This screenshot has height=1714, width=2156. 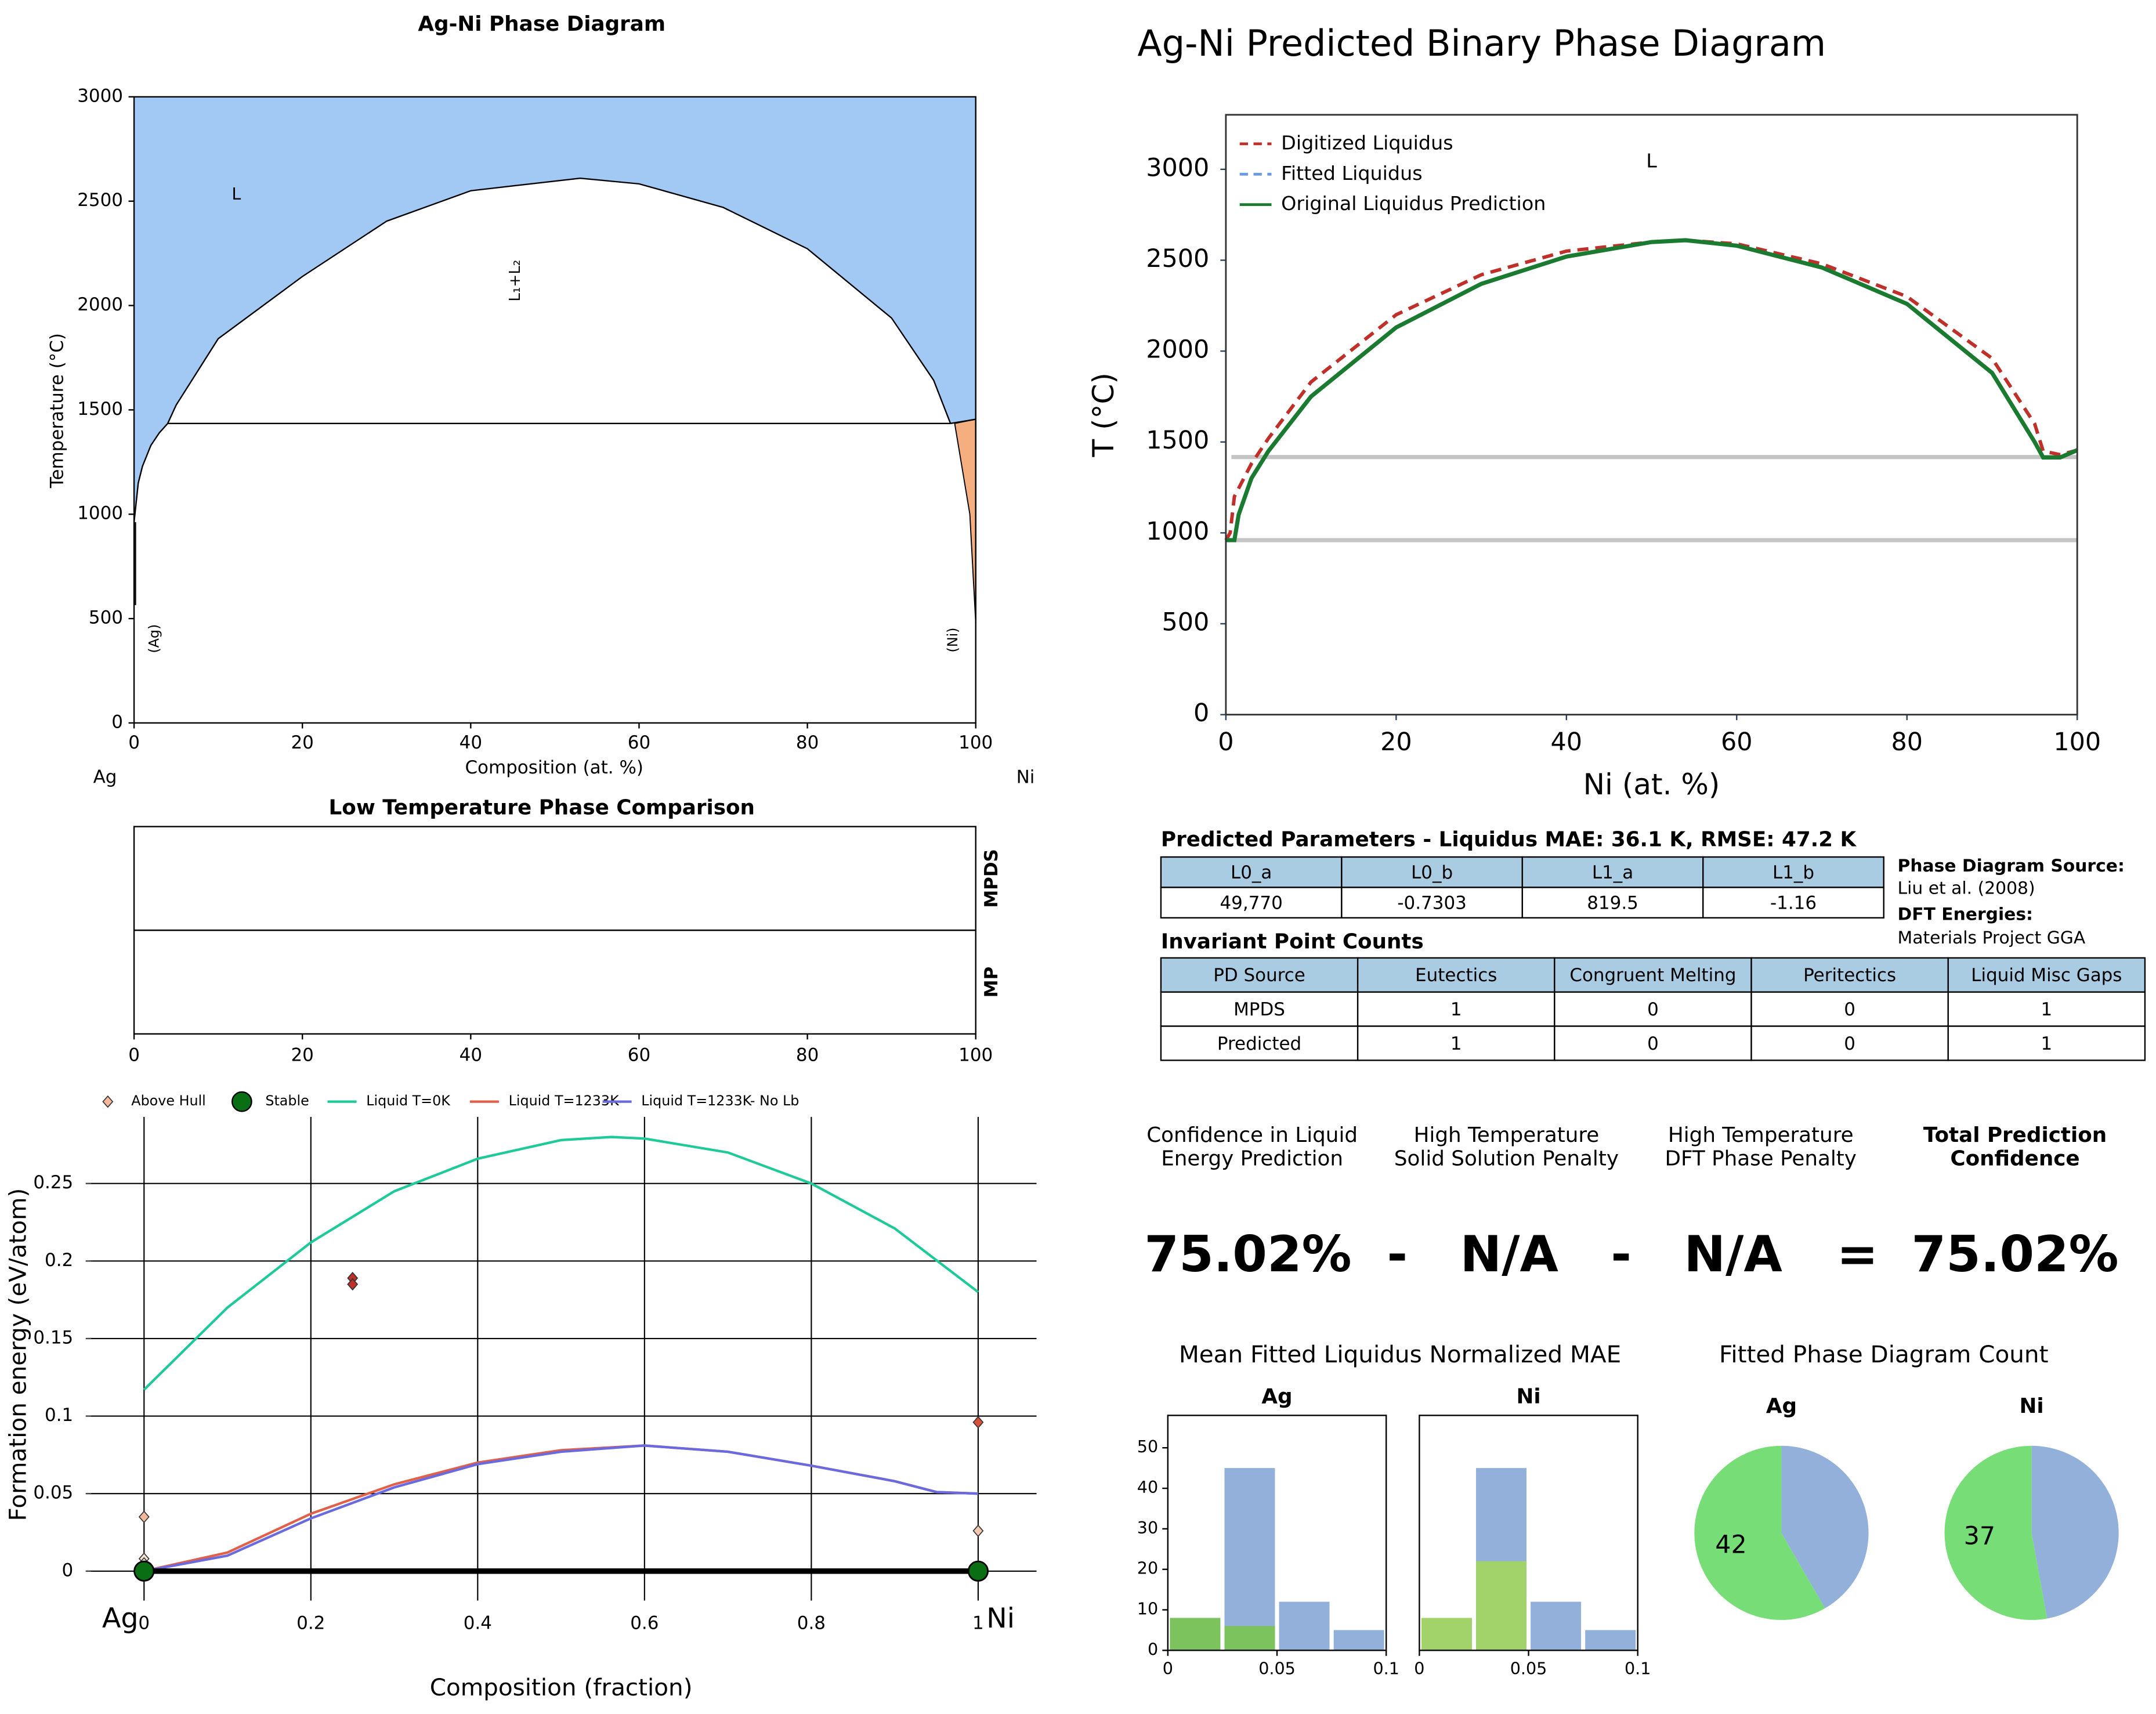 I want to click on stable-point, so click(x=978, y=1571).